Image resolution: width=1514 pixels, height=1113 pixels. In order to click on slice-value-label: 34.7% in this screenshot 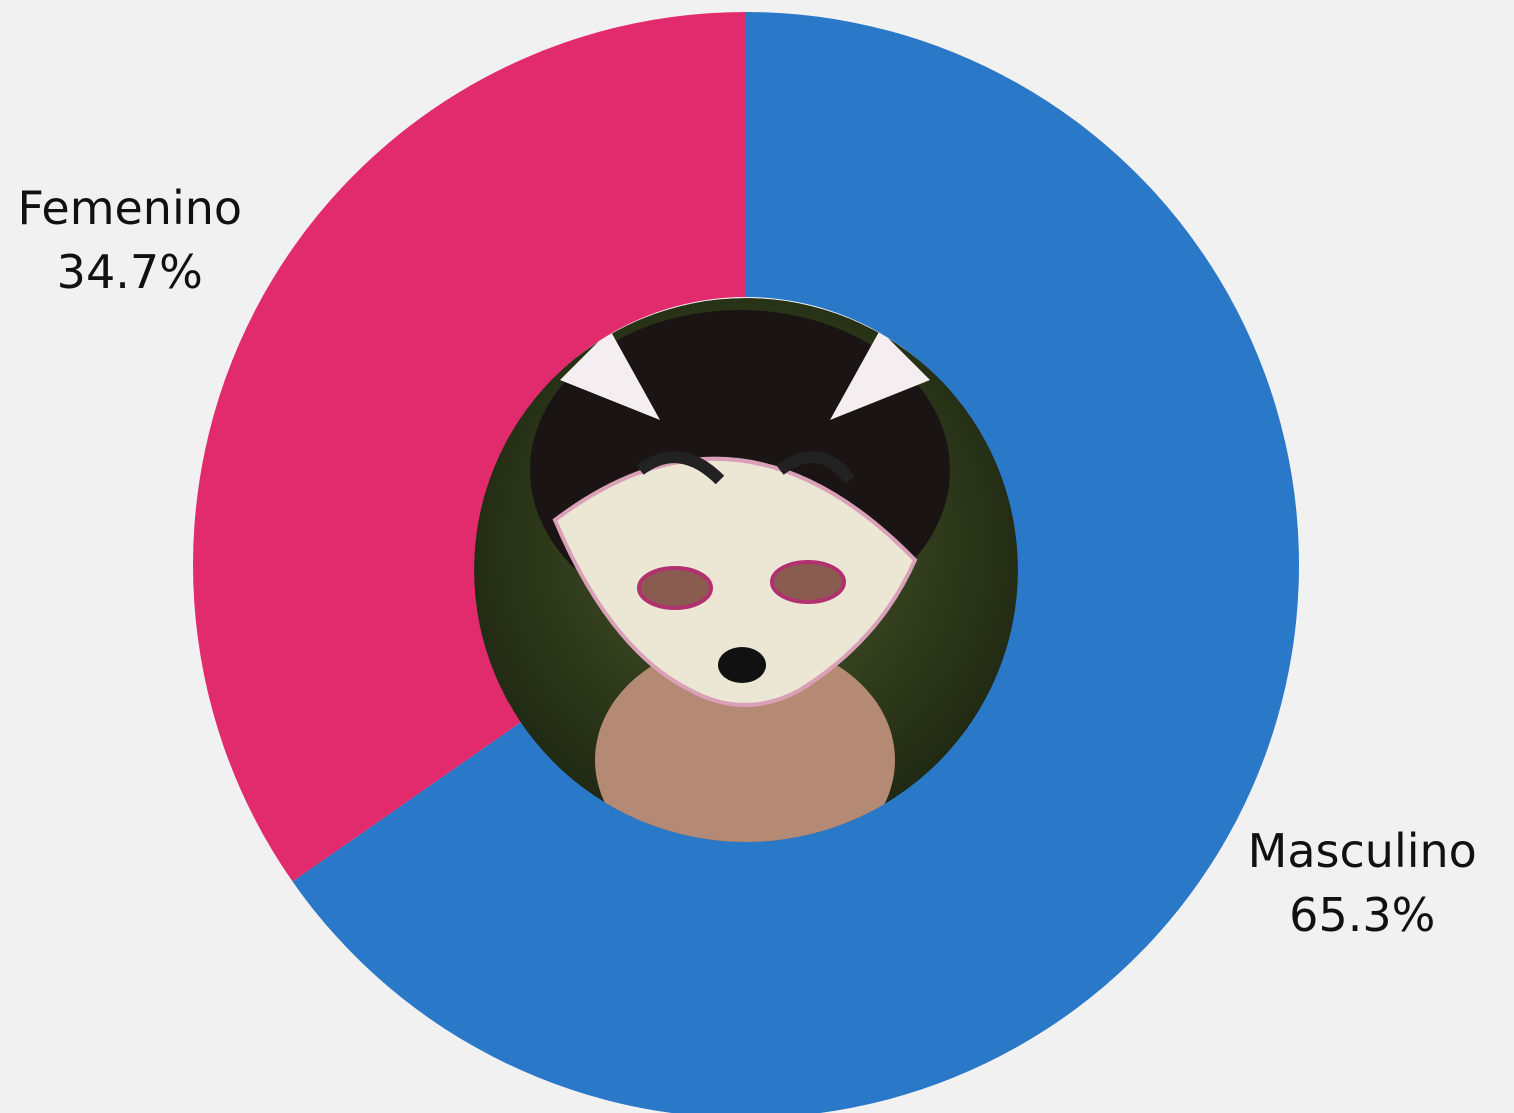, I will do `click(130, 272)`.